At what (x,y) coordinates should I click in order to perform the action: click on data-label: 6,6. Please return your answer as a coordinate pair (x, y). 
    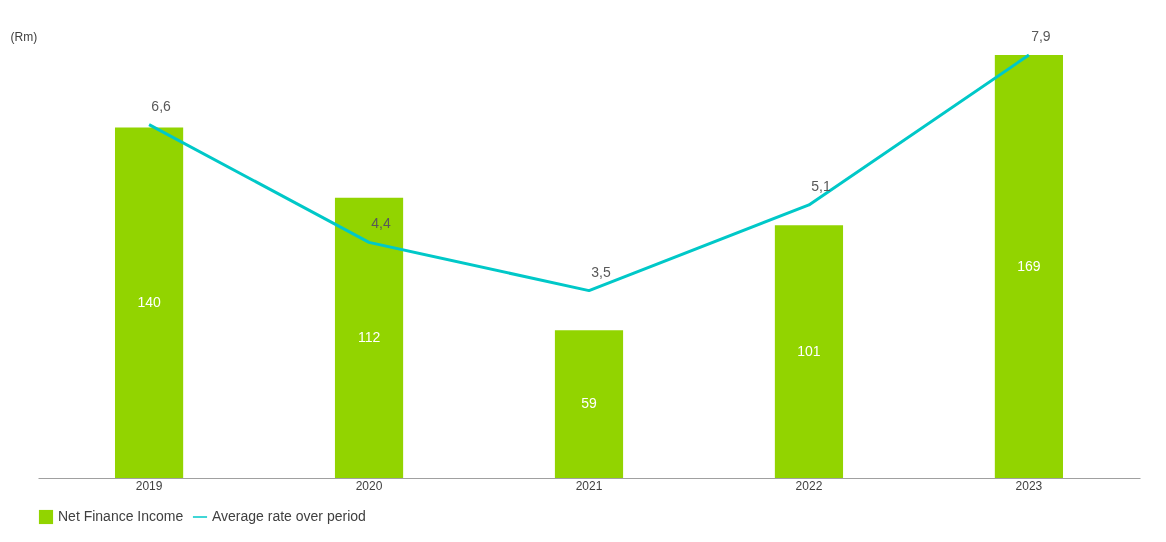
    Looking at the image, I should click on (161, 105).